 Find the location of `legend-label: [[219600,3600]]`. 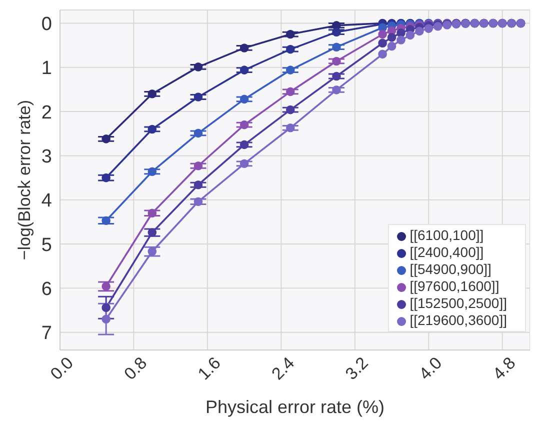

legend-label: [[219600,3600]] is located at coordinates (458, 320).